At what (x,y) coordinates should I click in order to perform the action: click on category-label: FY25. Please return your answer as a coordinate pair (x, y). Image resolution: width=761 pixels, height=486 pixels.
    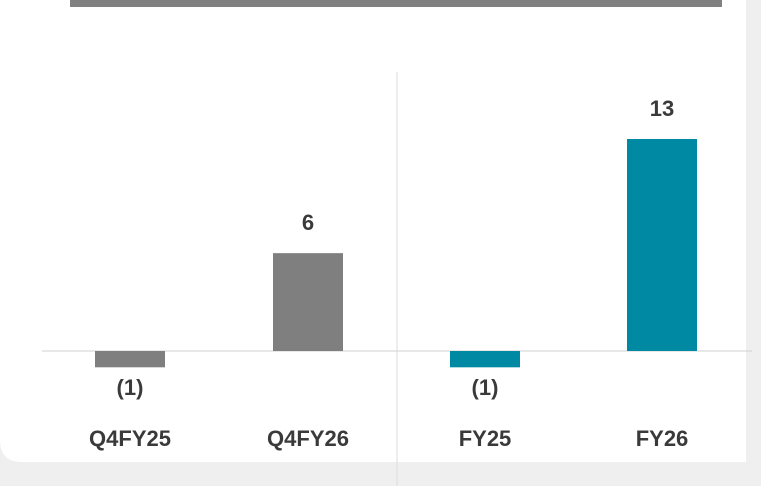
    Looking at the image, I should click on (485, 438).